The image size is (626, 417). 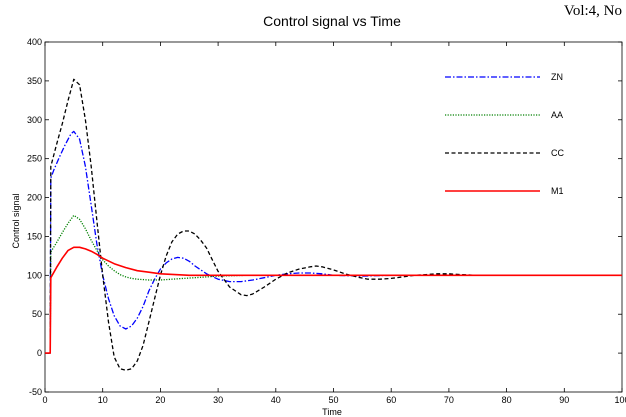 What do you see at coordinates (557, 115) in the screenshot?
I see `legend-label-aa: AA` at bounding box center [557, 115].